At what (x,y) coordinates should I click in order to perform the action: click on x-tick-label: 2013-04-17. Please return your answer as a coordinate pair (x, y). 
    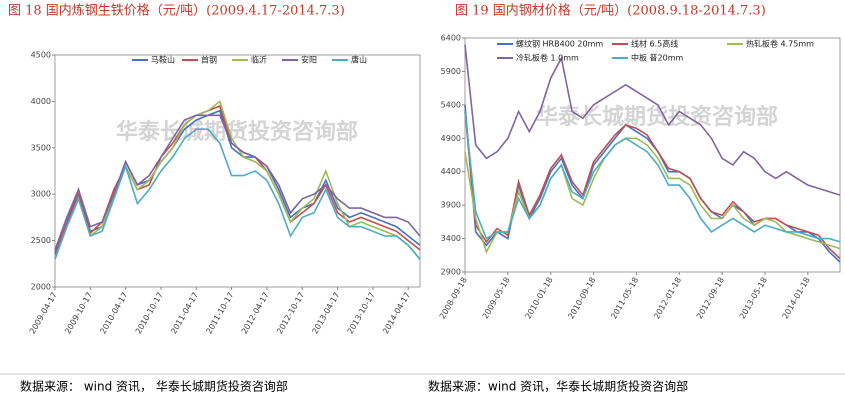
    Looking at the image, I should click on (325, 313).